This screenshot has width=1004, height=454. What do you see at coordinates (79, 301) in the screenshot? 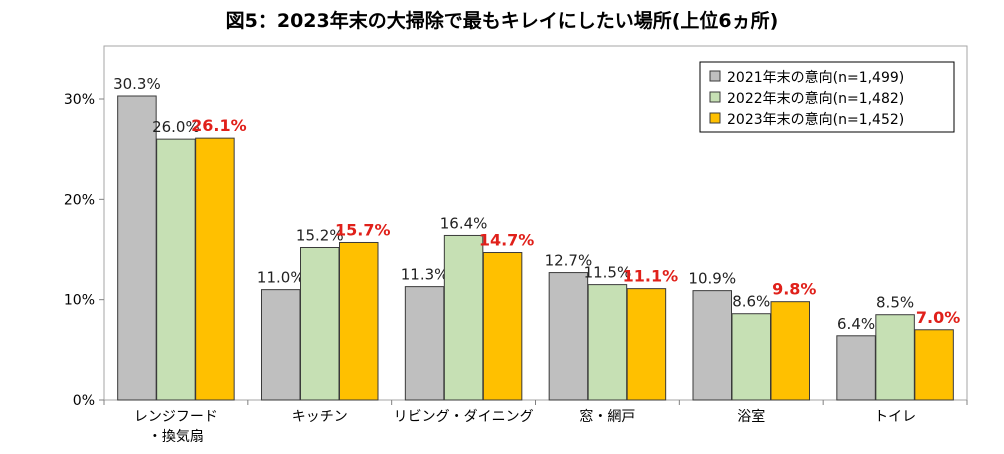
I see `y-tick-label: 10%` at bounding box center [79, 301].